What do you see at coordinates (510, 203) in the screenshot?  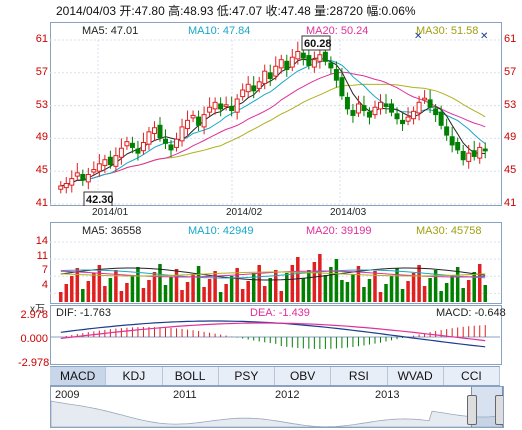 I see `price-right-tick-5: 41` at bounding box center [510, 203].